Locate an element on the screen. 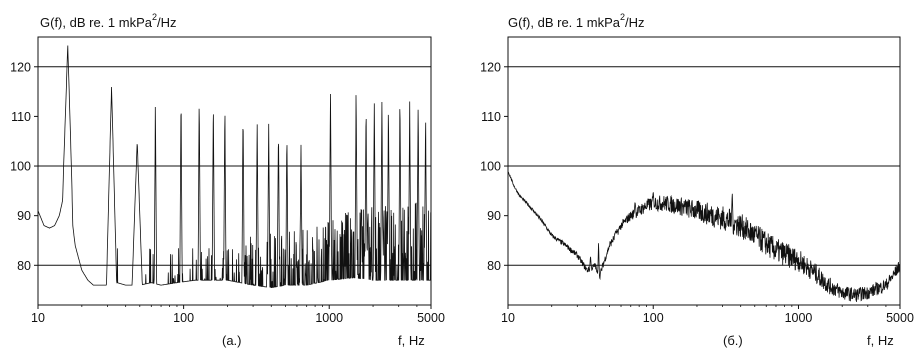 Image resolution: width=916 pixels, height=353 pixels. chart-b-panel-label: (б.) is located at coordinates (733, 340).